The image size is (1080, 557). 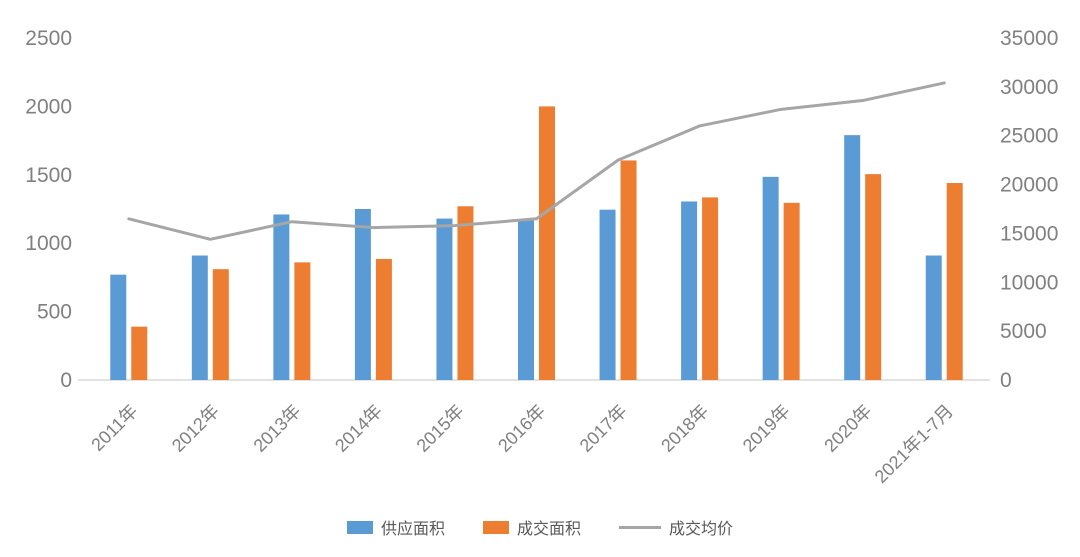 What do you see at coordinates (954, 281) in the screenshot?
I see `bar-成交面积-2021年1-7月` at bounding box center [954, 281].